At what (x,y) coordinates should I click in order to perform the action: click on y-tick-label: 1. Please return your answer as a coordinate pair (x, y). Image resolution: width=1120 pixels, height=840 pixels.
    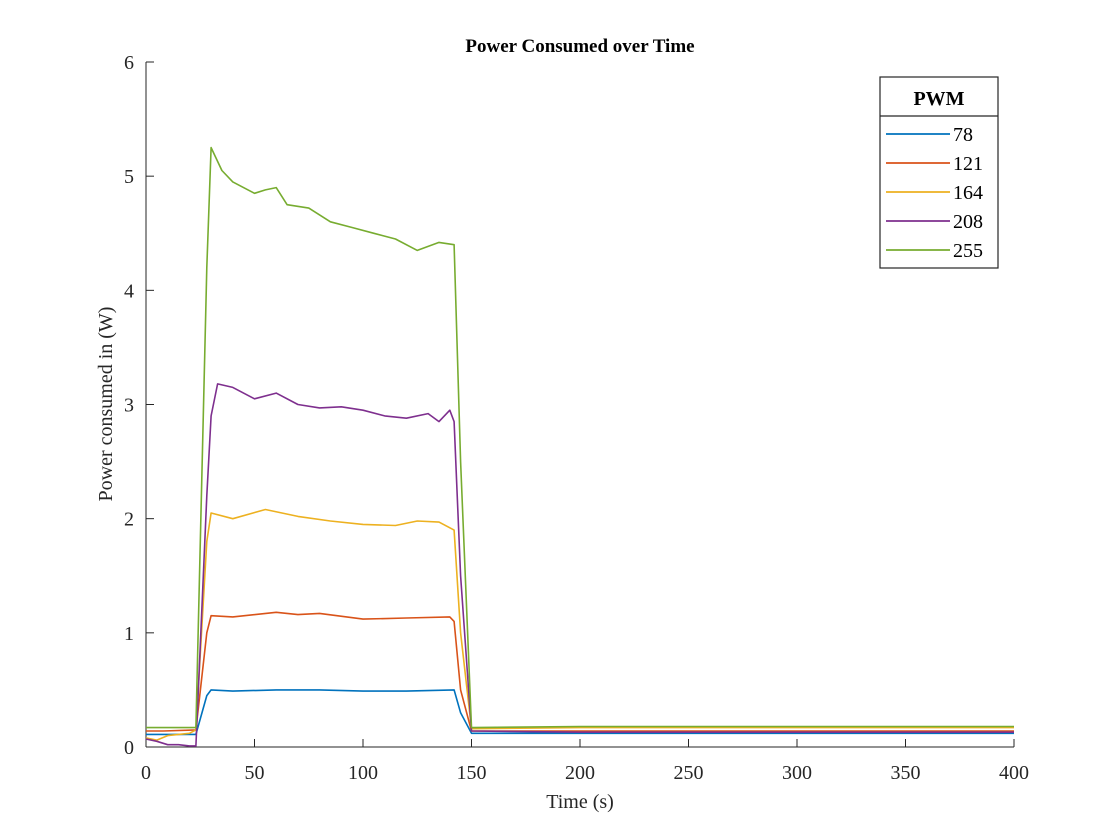
    Looking at the image, I should click on (129, 634).